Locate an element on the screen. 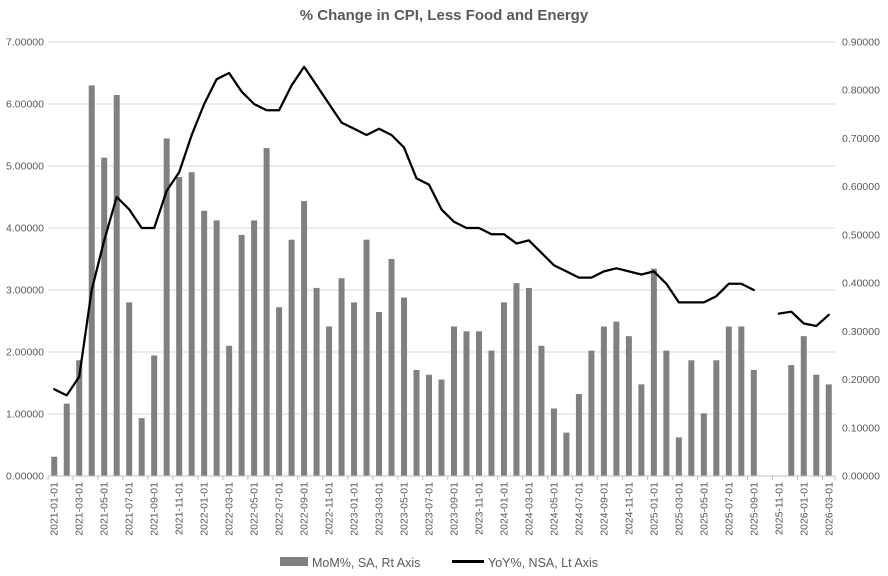 The image size is (888, 576). right-axis-tick-label: 0.90000 is located at coordinates (861, 43).